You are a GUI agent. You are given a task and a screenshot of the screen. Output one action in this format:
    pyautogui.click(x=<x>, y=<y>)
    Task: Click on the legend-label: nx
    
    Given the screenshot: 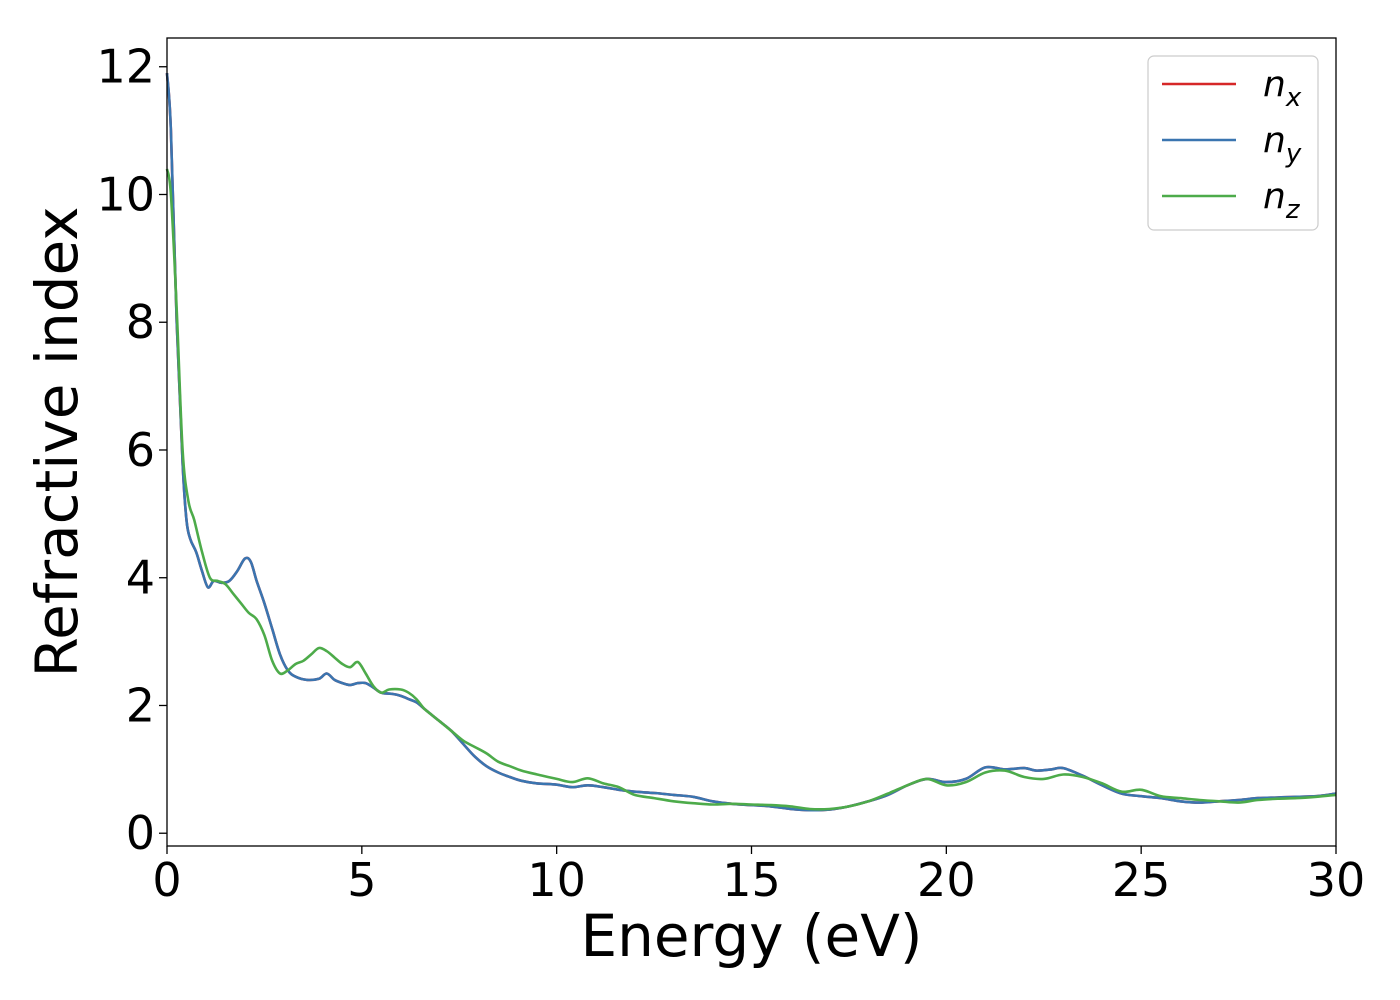 What is the action you would take?
    pyautogui.click(x=1282, y=88)
    